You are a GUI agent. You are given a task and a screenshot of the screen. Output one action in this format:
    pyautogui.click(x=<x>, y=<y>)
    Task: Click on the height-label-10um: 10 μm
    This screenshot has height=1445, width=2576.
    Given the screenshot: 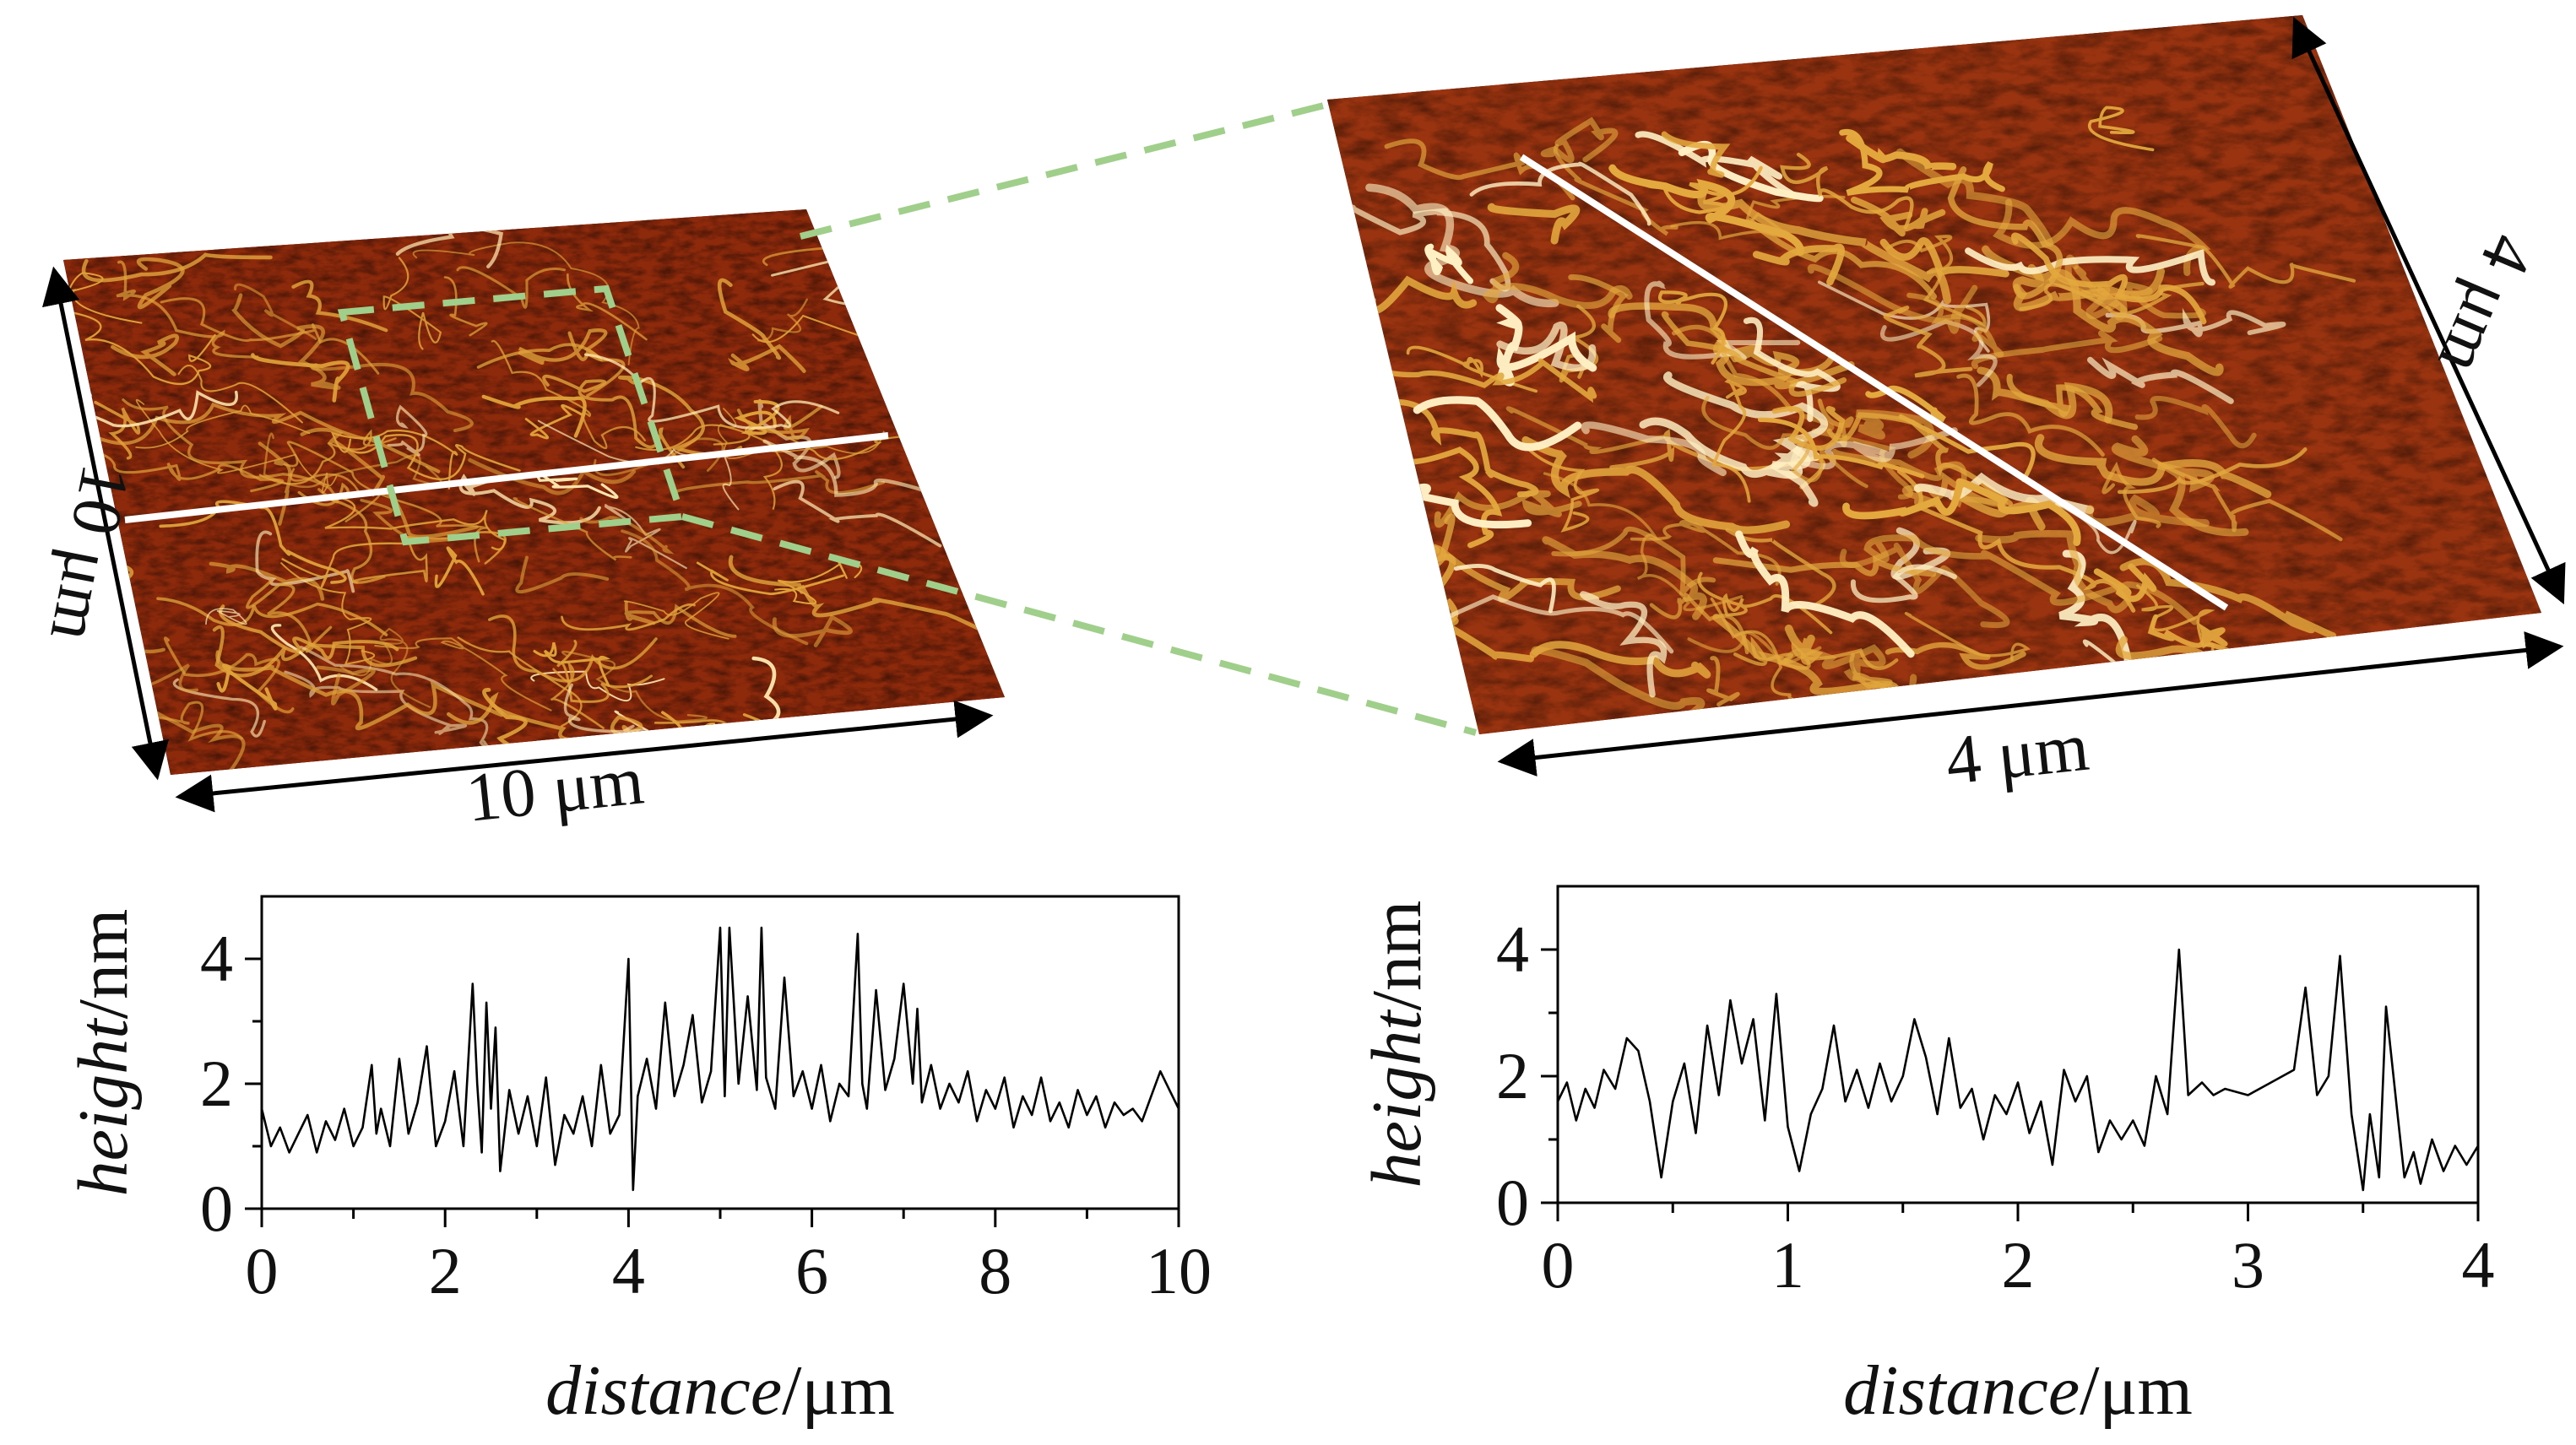 What is the action you would take?
    pyautogui.click(x=89, y=552)
    